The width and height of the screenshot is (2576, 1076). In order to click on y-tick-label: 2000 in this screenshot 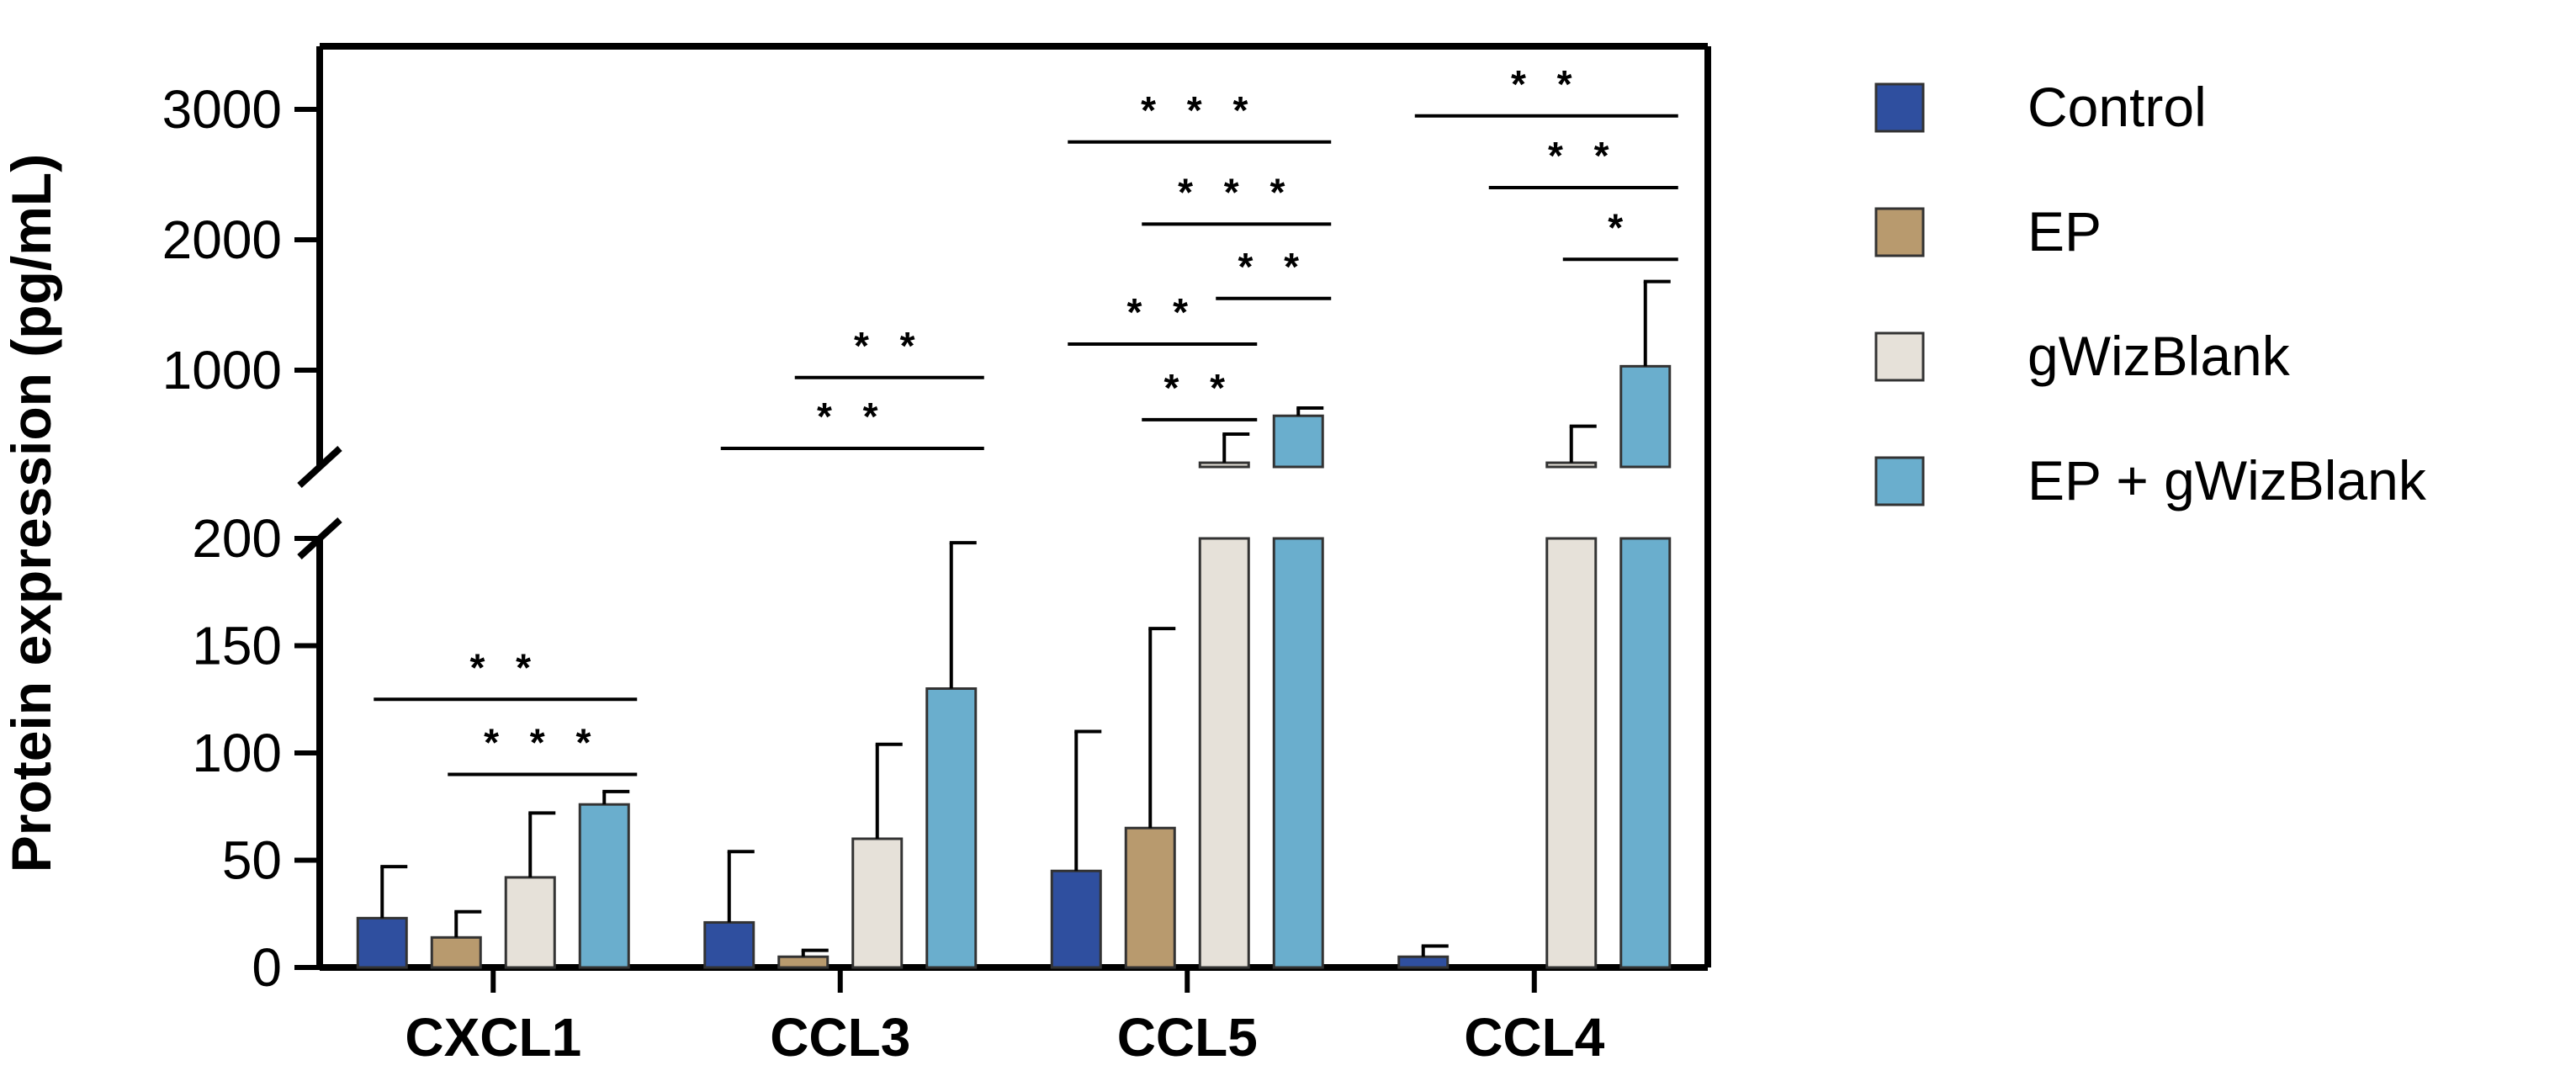, I will do `click(222, 240)`.